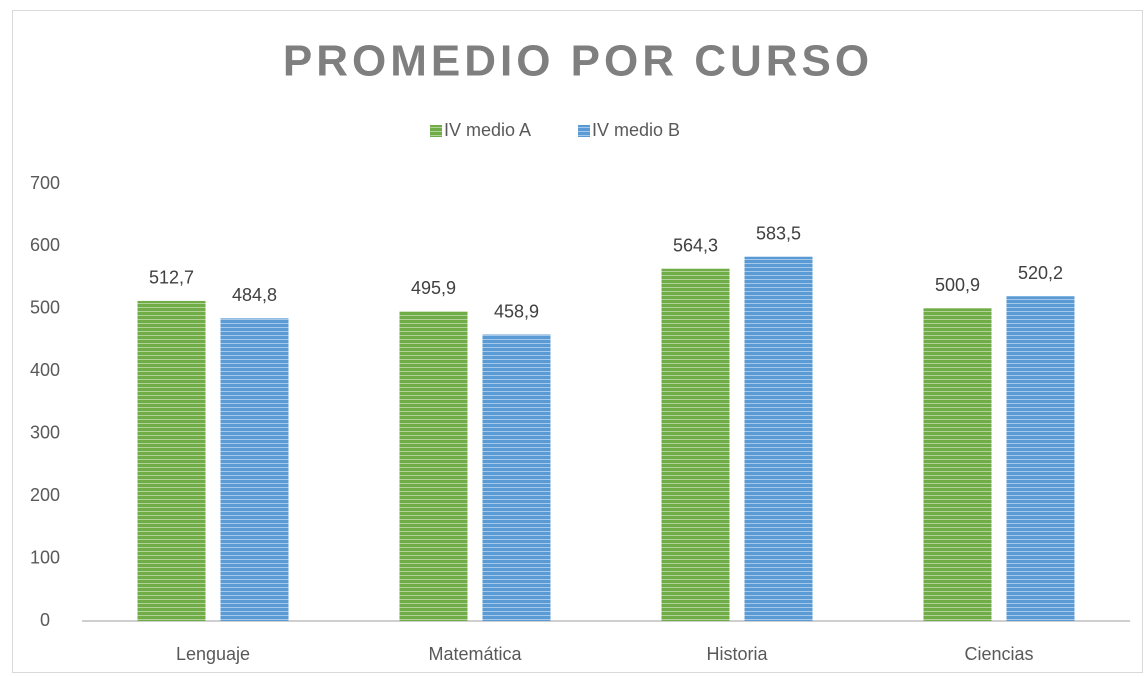 Image resolution: width=1147 pixels, height=677 pixels. I want to click on y-tick-label: 500, so click(45, 308).